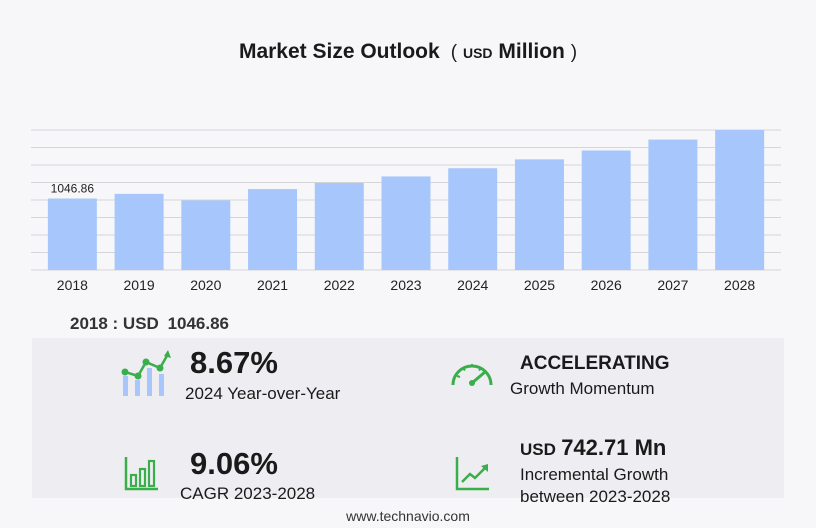  I want to click on bar-2028, so click(740, 200).